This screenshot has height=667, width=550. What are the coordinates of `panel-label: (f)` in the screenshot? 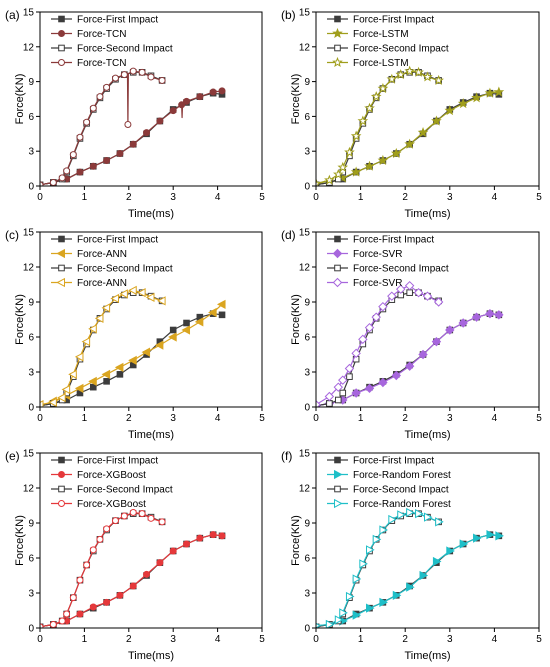 It's located at (286, 456).